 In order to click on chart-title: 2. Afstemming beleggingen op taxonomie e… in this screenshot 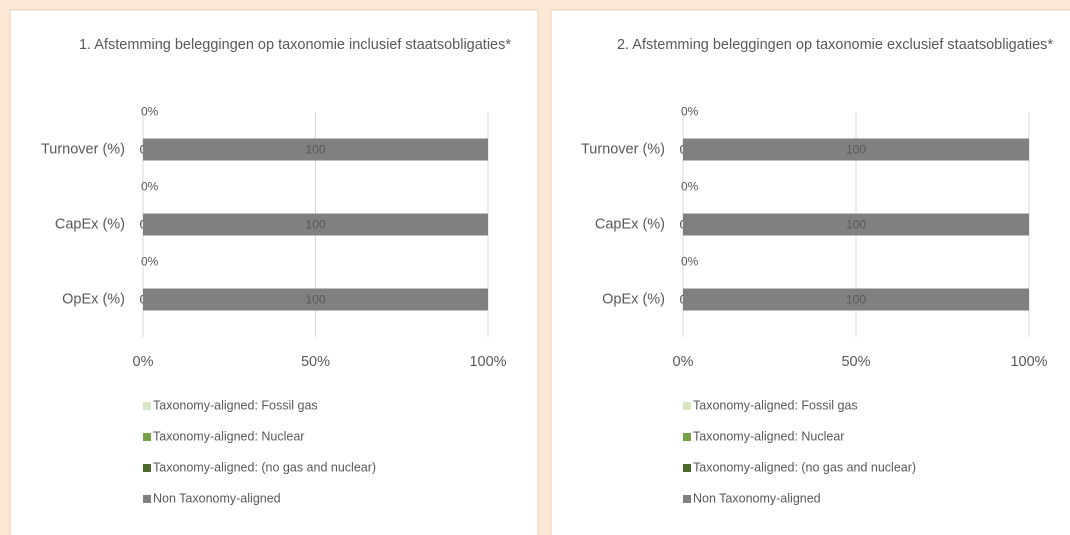, I will do `click(835, 45)`.